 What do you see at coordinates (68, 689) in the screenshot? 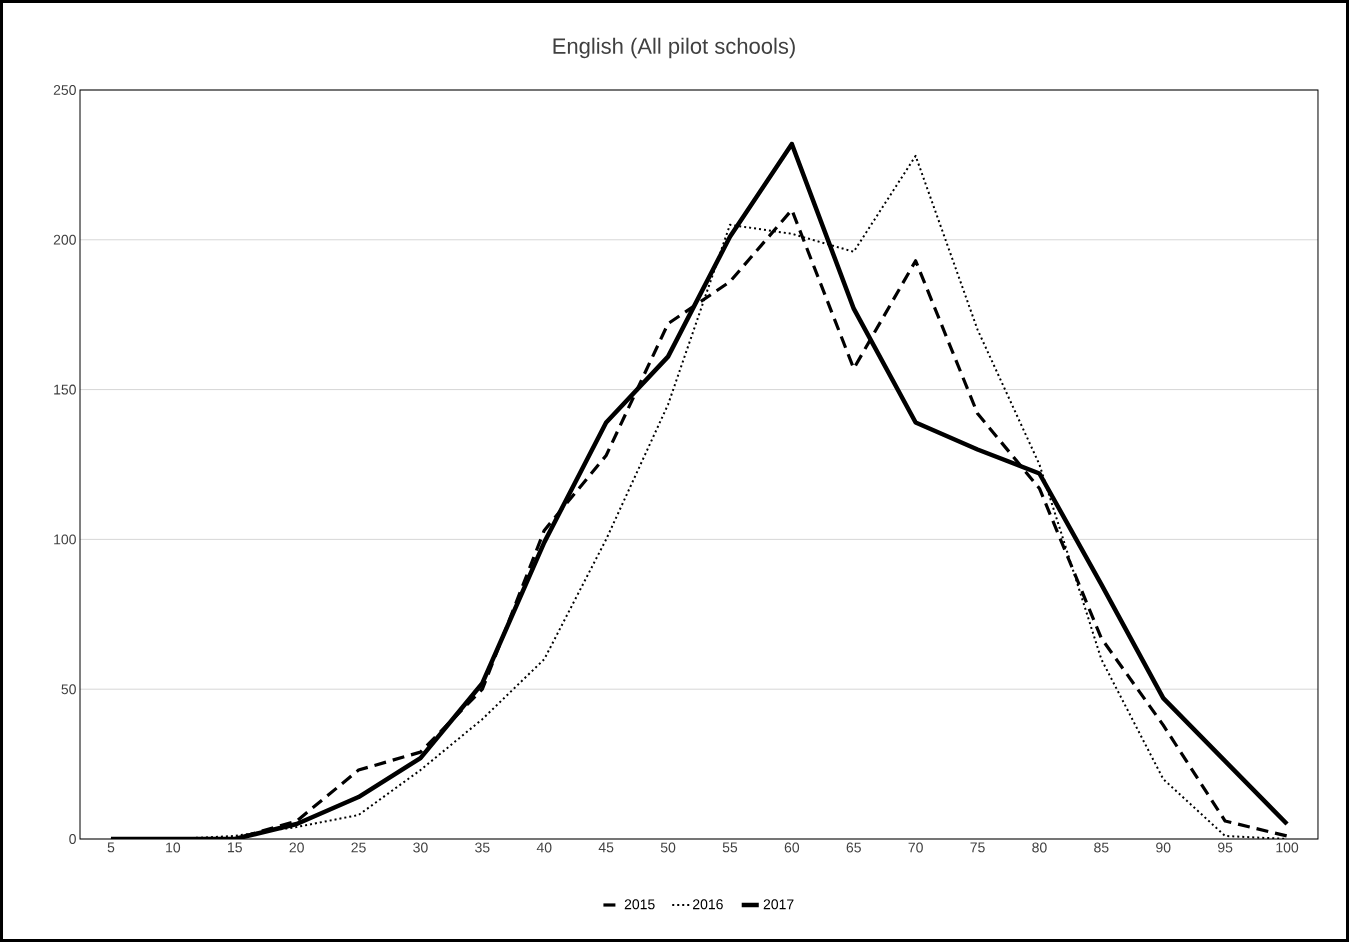
I see `y-tick-label: 50` at bounding box center [68, 689].